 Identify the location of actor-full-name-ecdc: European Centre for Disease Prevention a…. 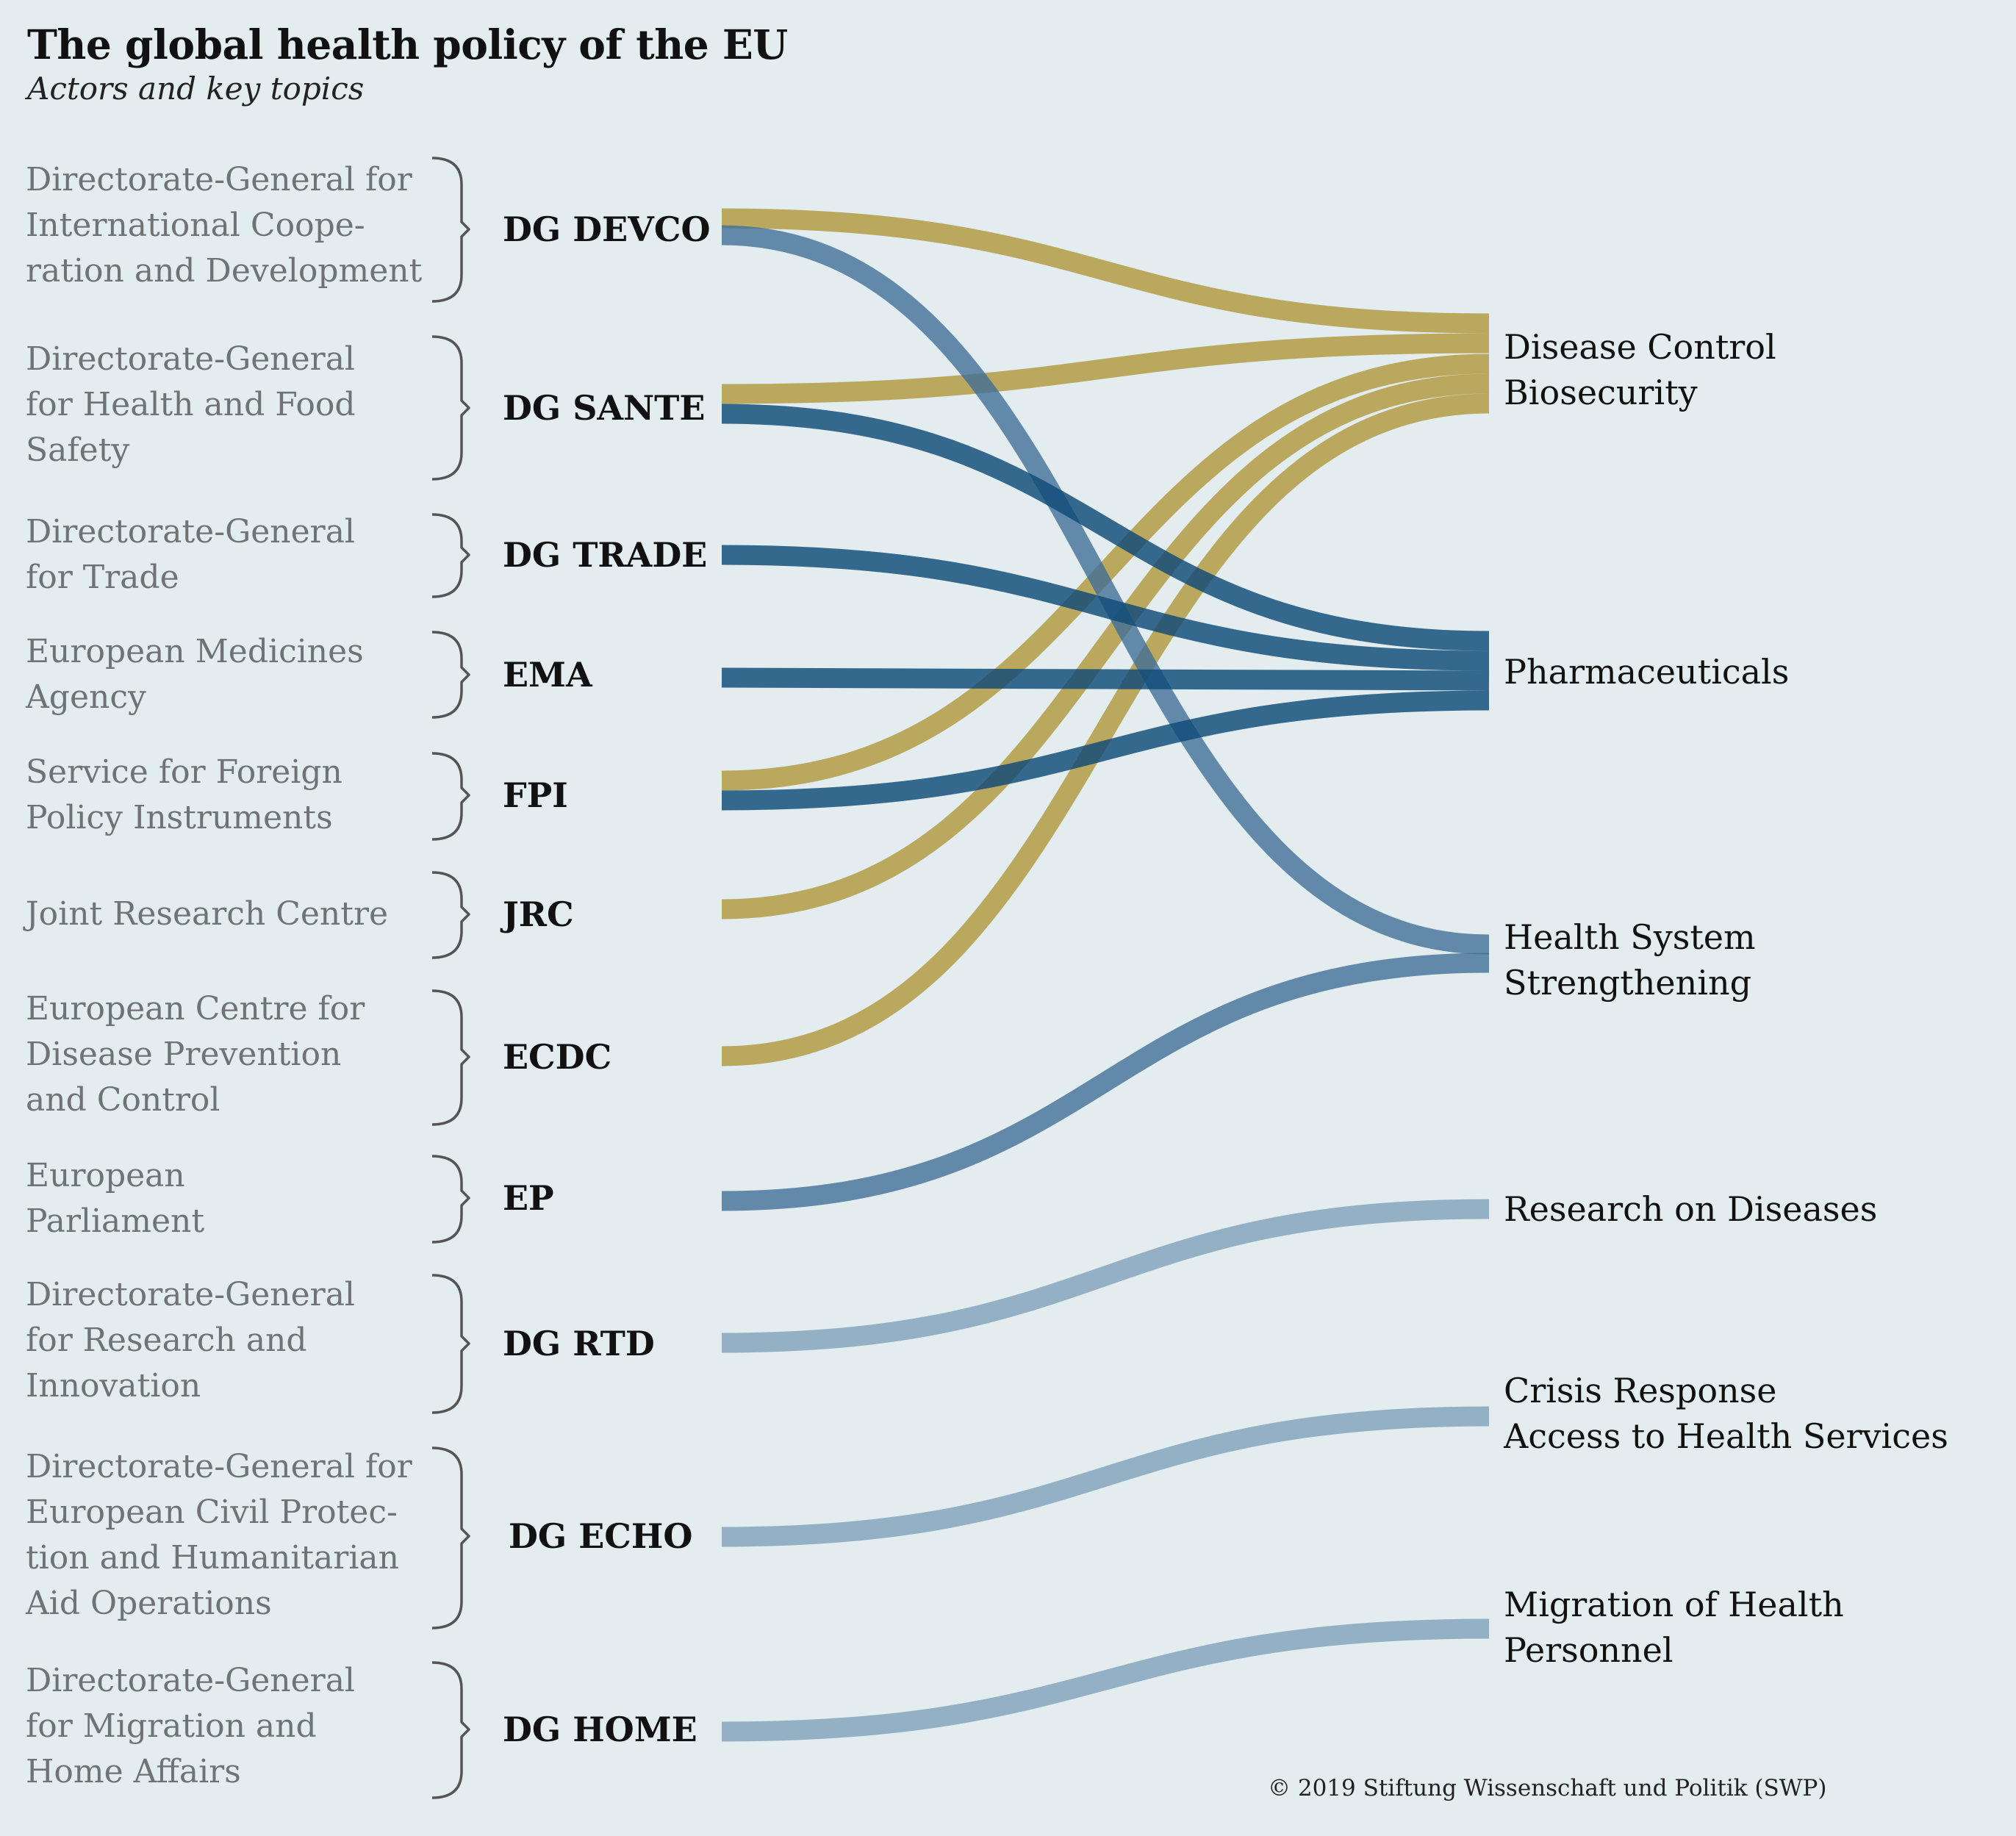
(195, 1054).